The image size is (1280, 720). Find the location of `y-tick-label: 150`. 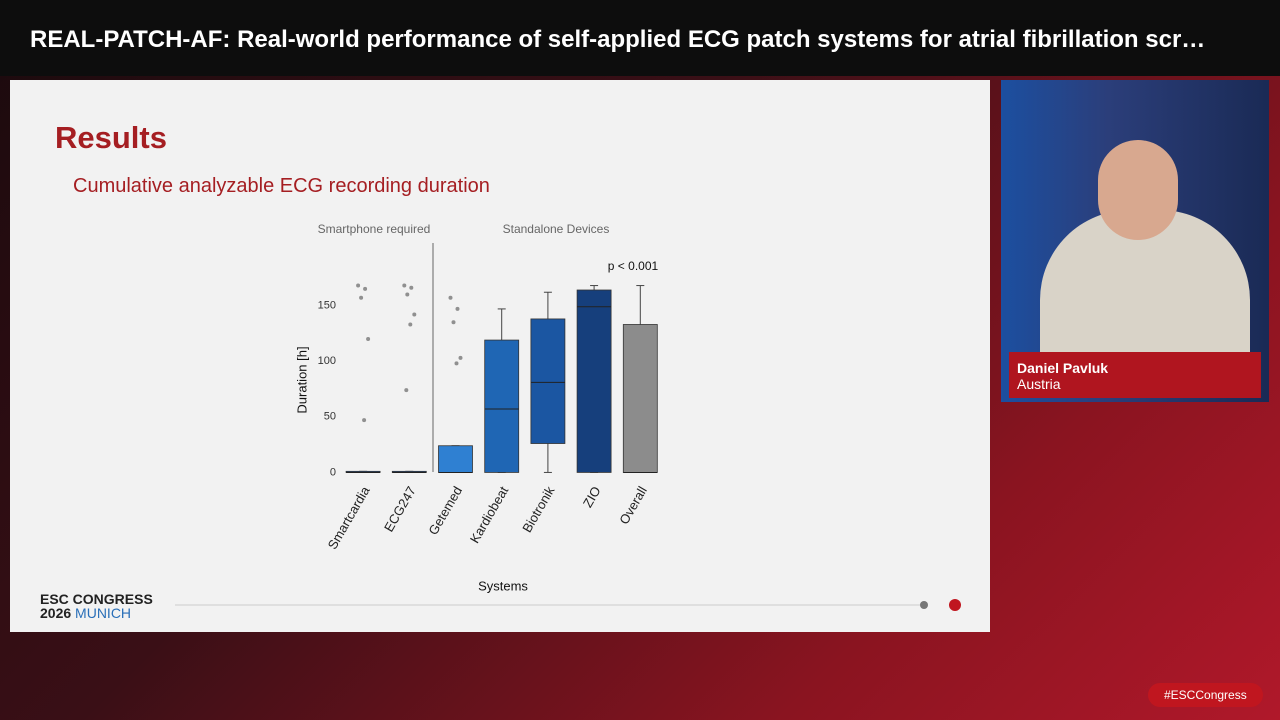

y-tick-label: 150 is located at coordinates (327, 305).